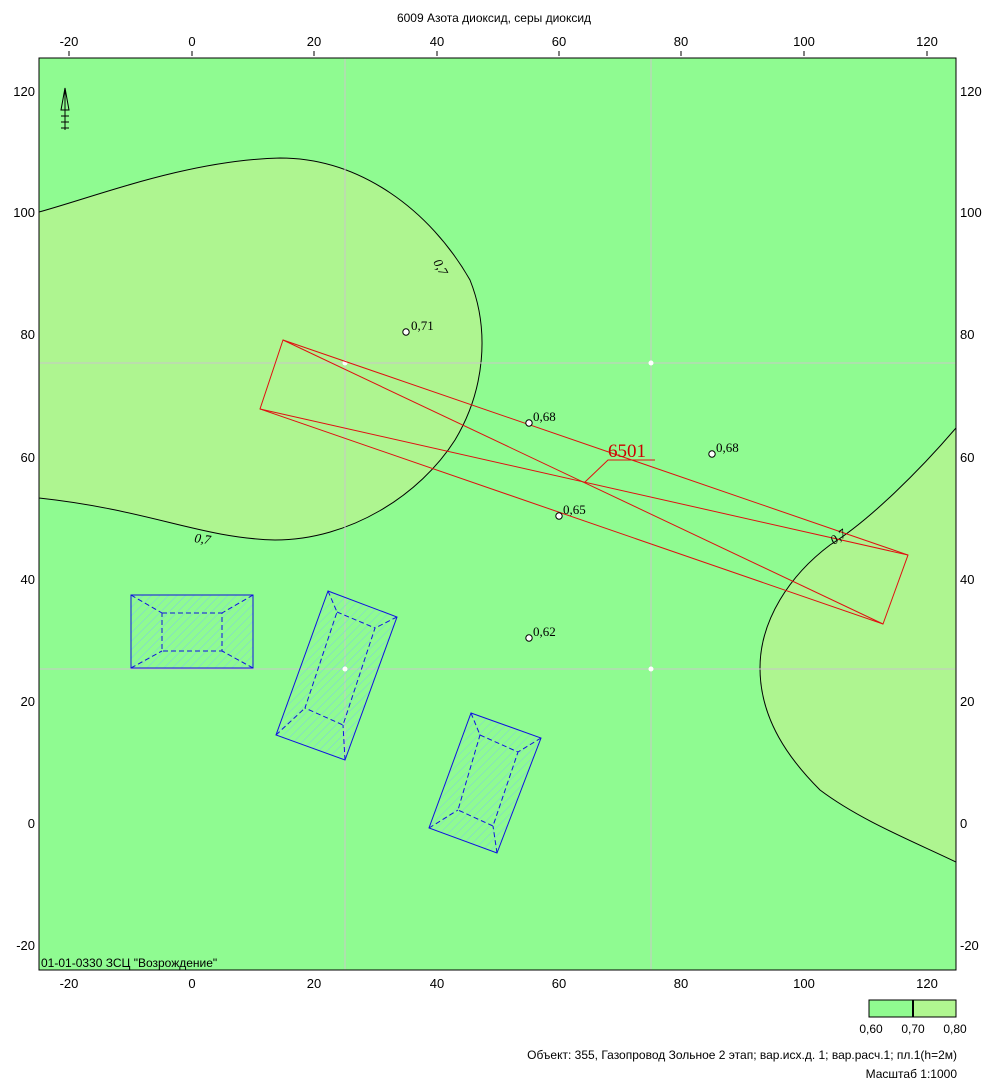 This screenshot has width=989, height=1086. I want to click on x-axis-bottom: -20 0 20 40 60 80 100 120, so click(499, 983).